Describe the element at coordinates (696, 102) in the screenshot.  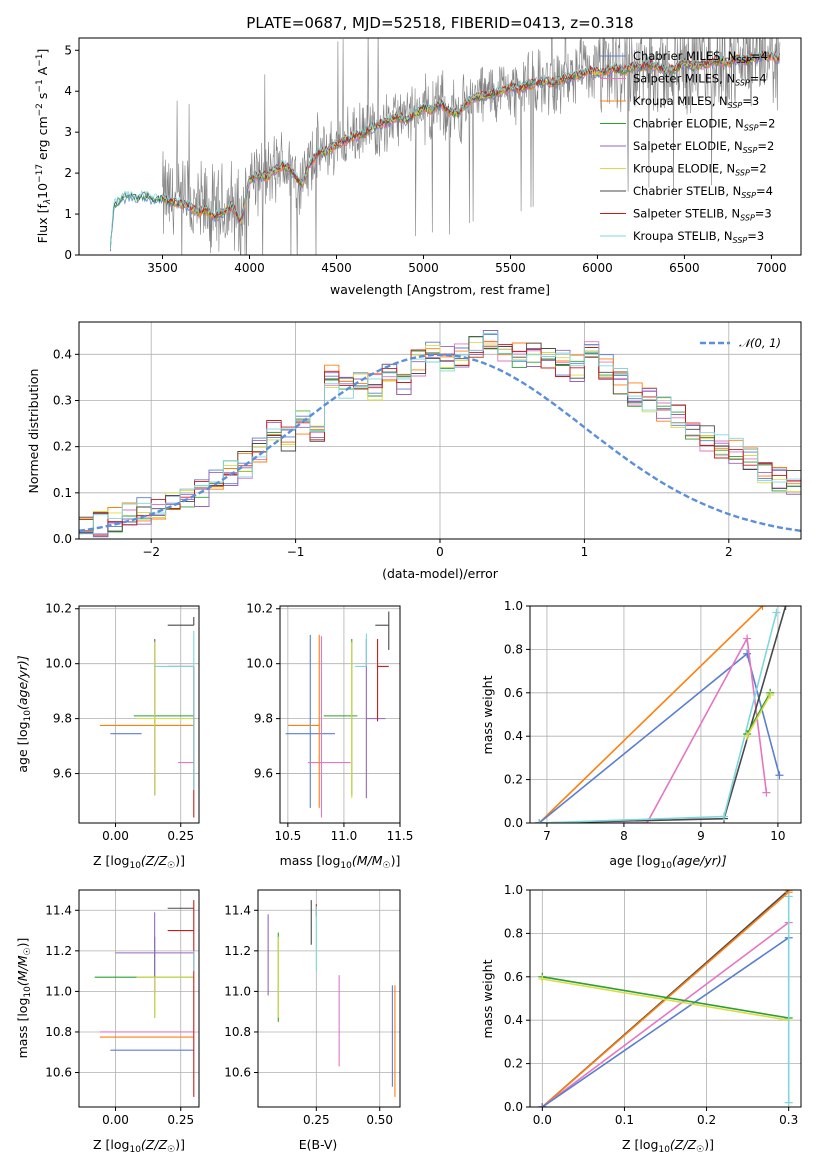
I see `legend-label-kroupa_miles: Kroupa MILES, NSSP=3` at that location.